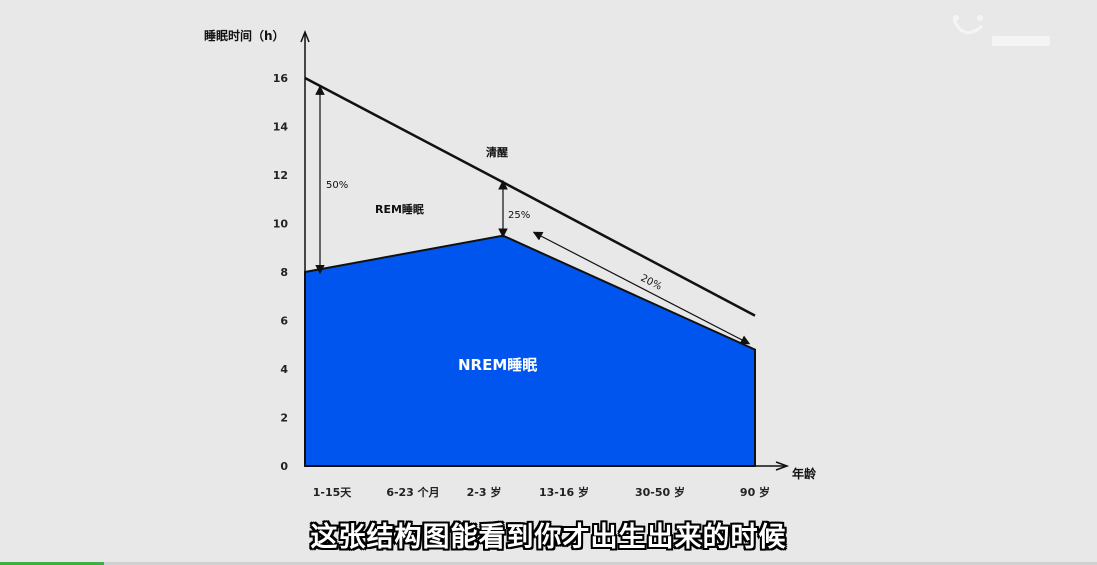 The image size is (1097, 565). Describe the element at coordinates (484, 492) in the screenshot. I see `x-tick-label: 2-3 岁` at that location.